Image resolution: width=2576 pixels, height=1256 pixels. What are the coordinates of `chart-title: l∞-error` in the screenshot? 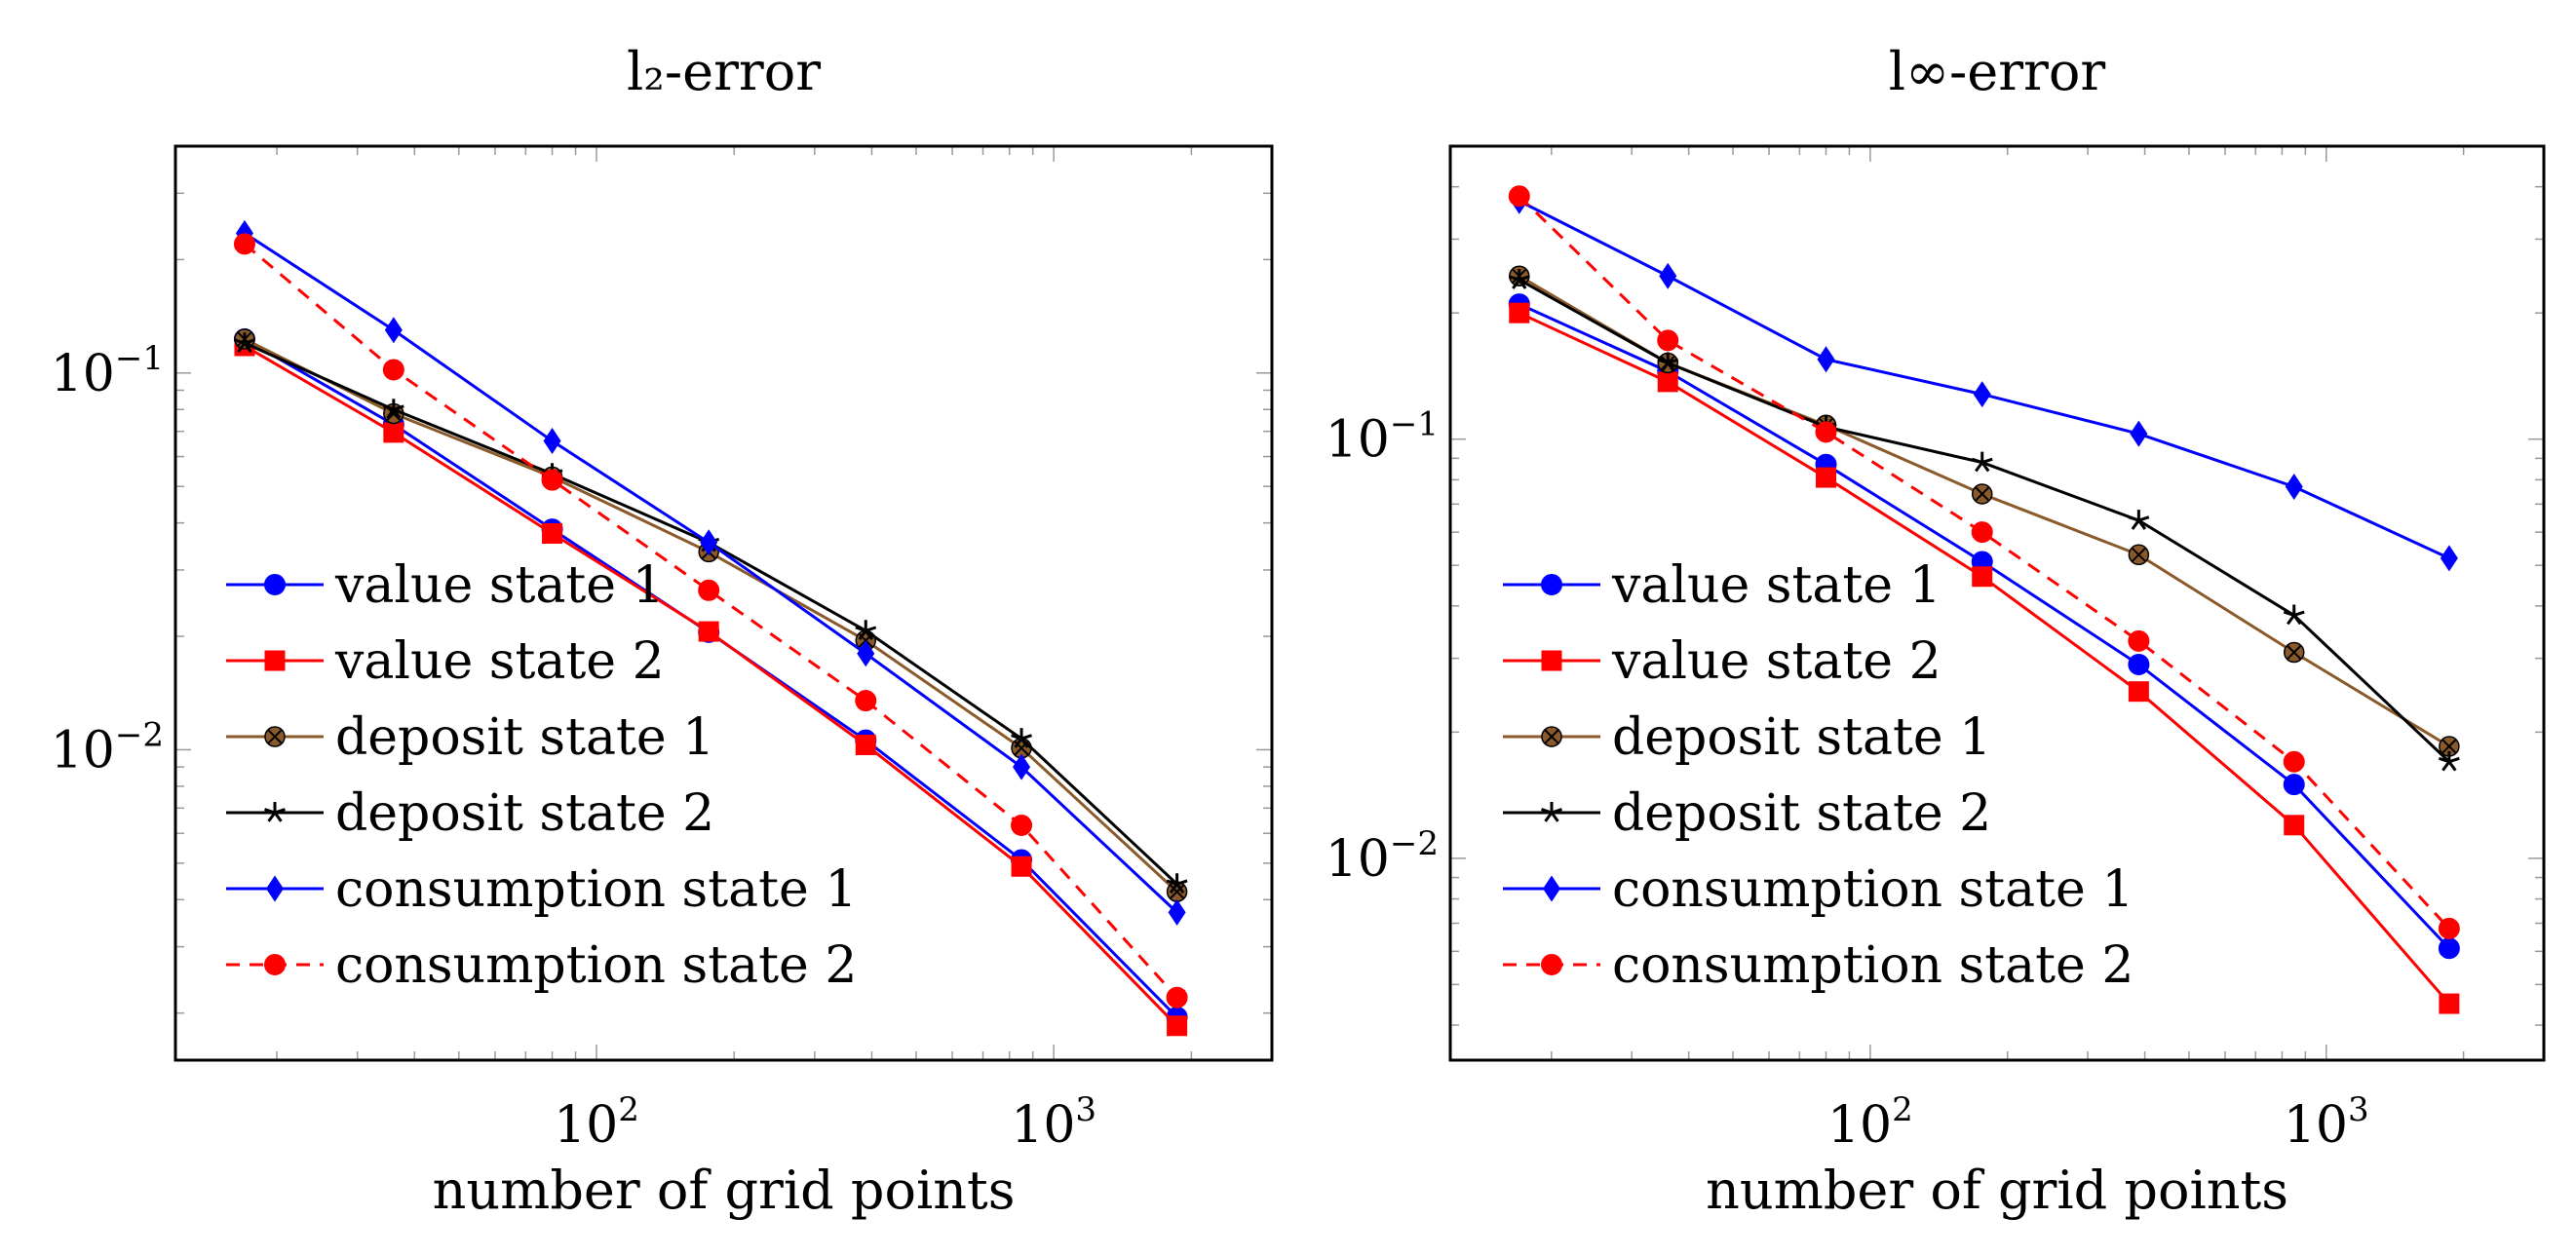 It's located at (1997, 71).